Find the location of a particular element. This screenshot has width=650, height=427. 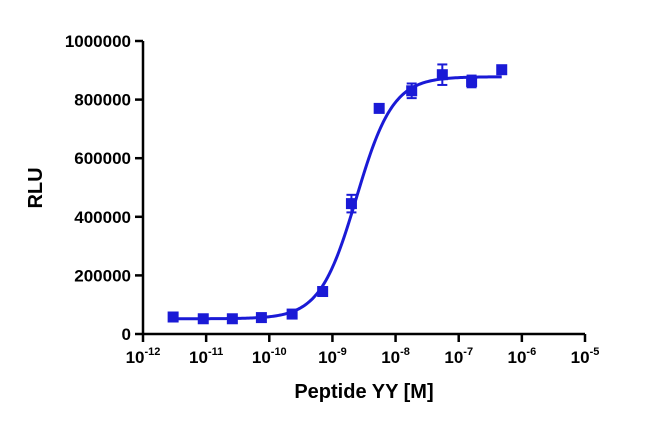

x-tick-label: 10⁻⁸ is located at coordinates (395, 356).